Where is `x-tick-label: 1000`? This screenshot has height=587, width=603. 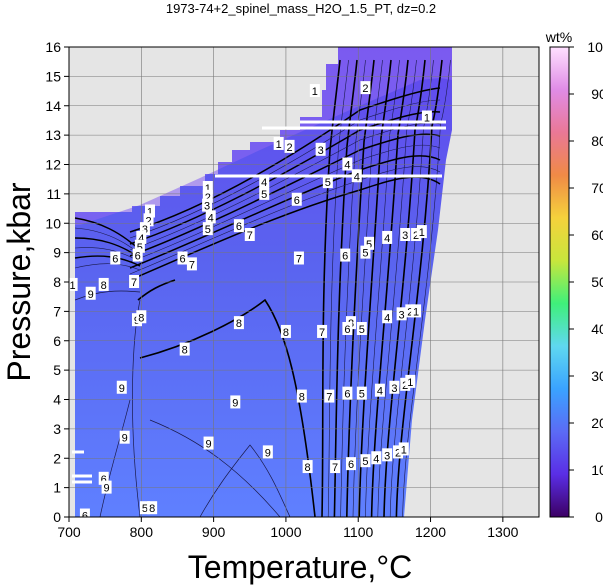
x-tick-label: 1000 is located at coordinates (285, 532).